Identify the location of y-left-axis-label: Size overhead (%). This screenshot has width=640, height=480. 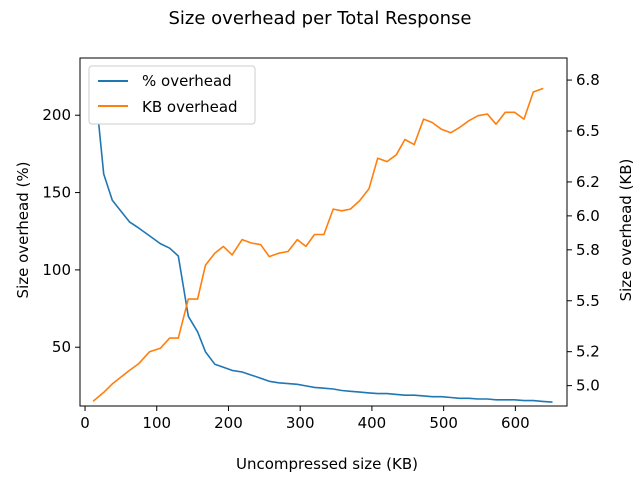
(23, 230).